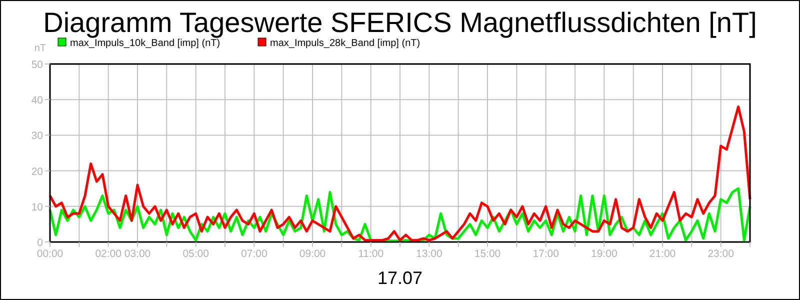 This screenshot has height=300, width=800. Describe the element at coordinates (137, 254) in the screenshot. I see `x-tick-label: 03:00` at that location.